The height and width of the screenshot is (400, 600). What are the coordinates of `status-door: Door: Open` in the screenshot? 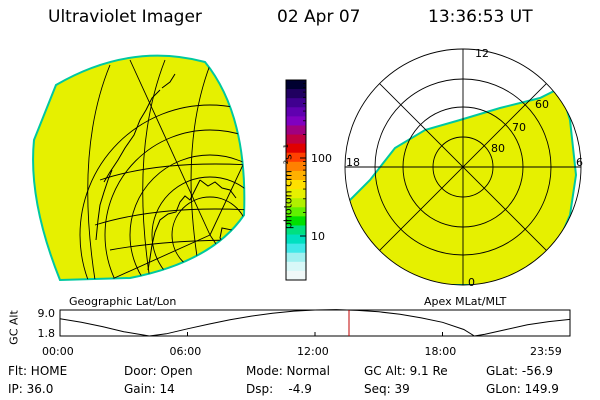 It's located at (158, 371).